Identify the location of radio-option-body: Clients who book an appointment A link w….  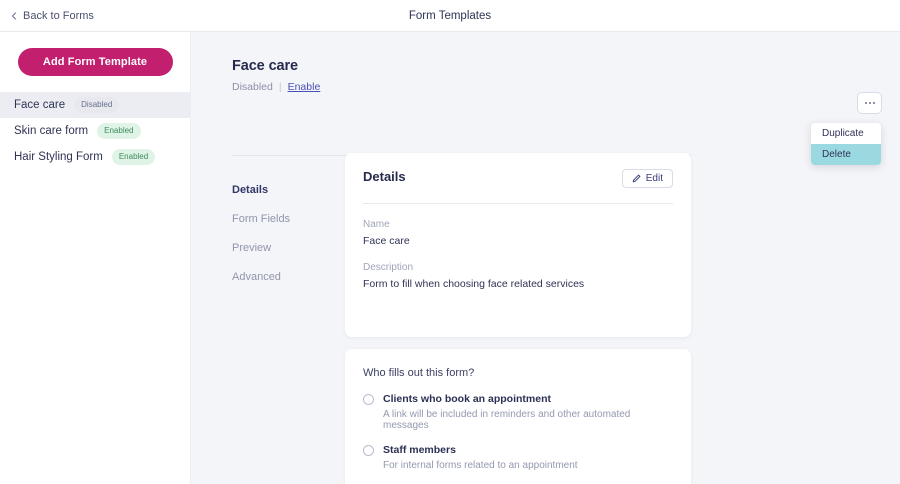
(528, 412).